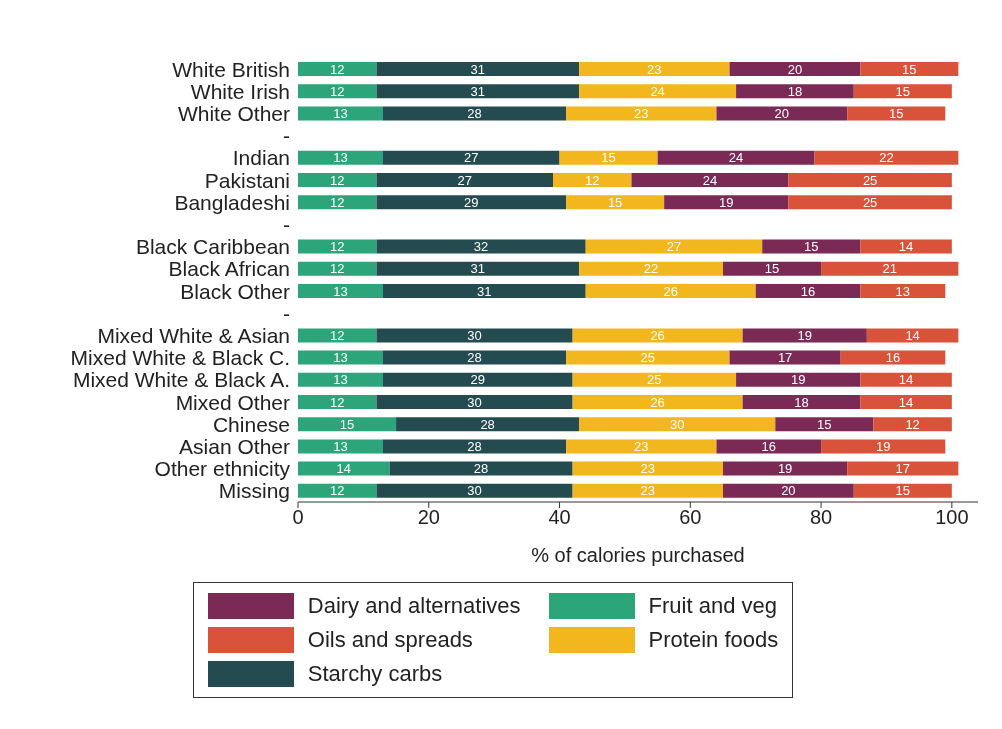  What do you see at coordinates (481, 247) in the screenshot?
I see `data-label: 32` at bounding box center [481, 247].